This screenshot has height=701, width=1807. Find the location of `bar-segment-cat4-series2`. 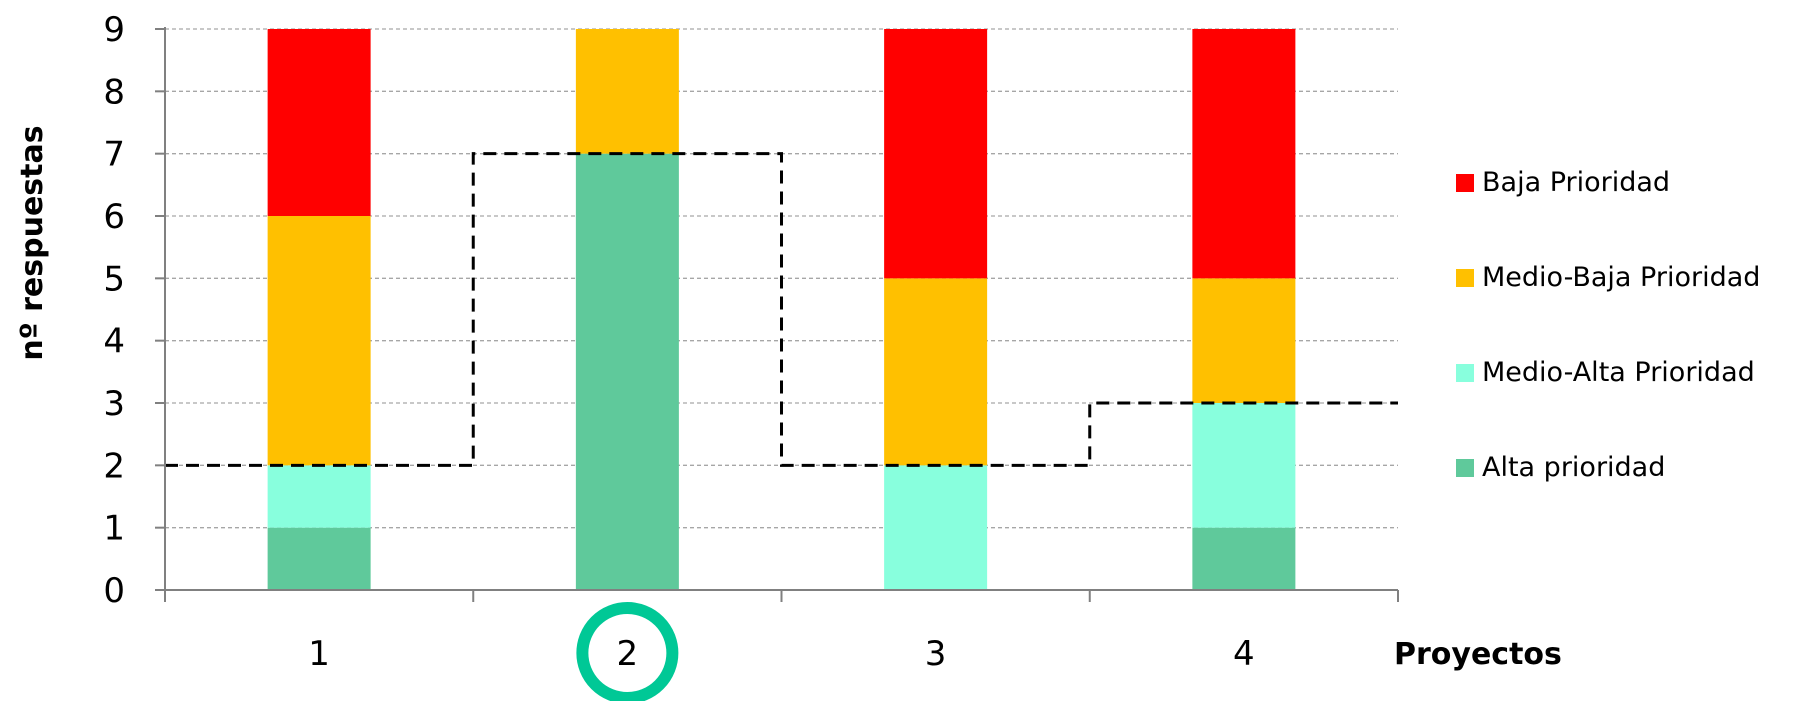

bar-segment-cat4-series2 is located at coordinates (1244, 340).